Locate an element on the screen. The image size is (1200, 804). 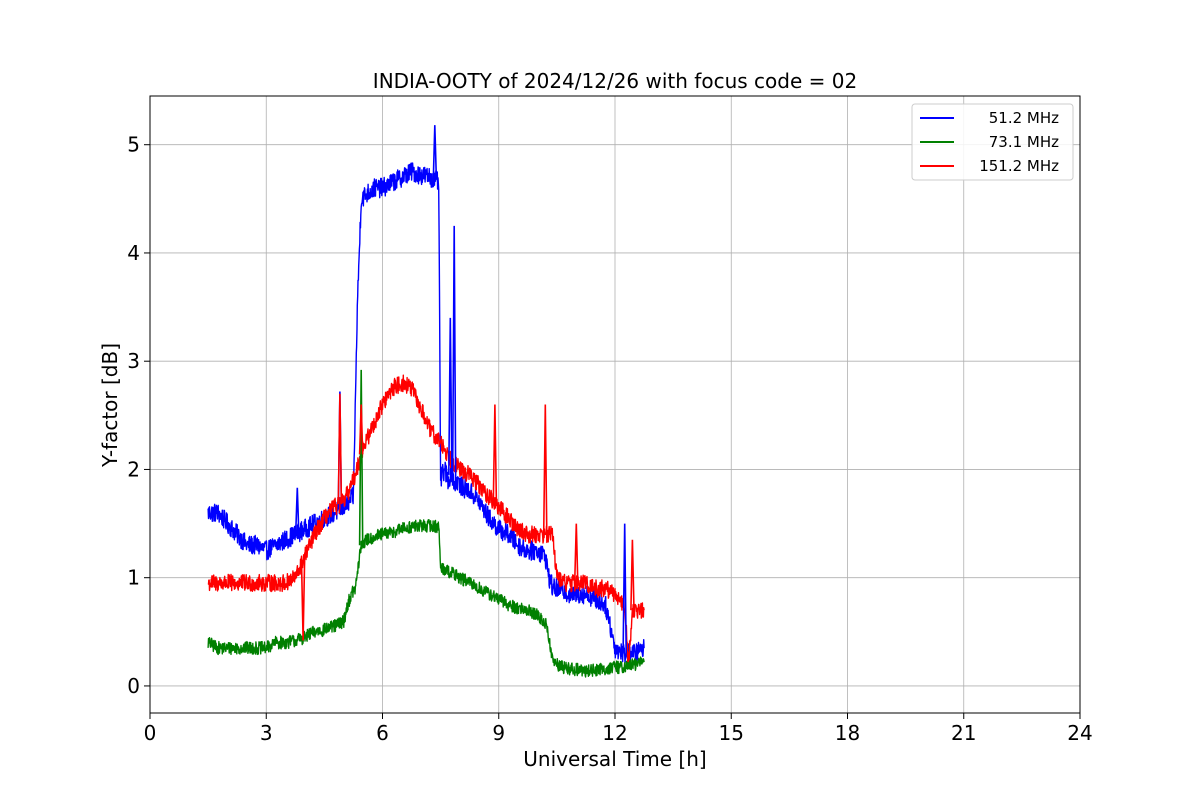
x-tick-label: 9 is located at coordinates (498, 733).